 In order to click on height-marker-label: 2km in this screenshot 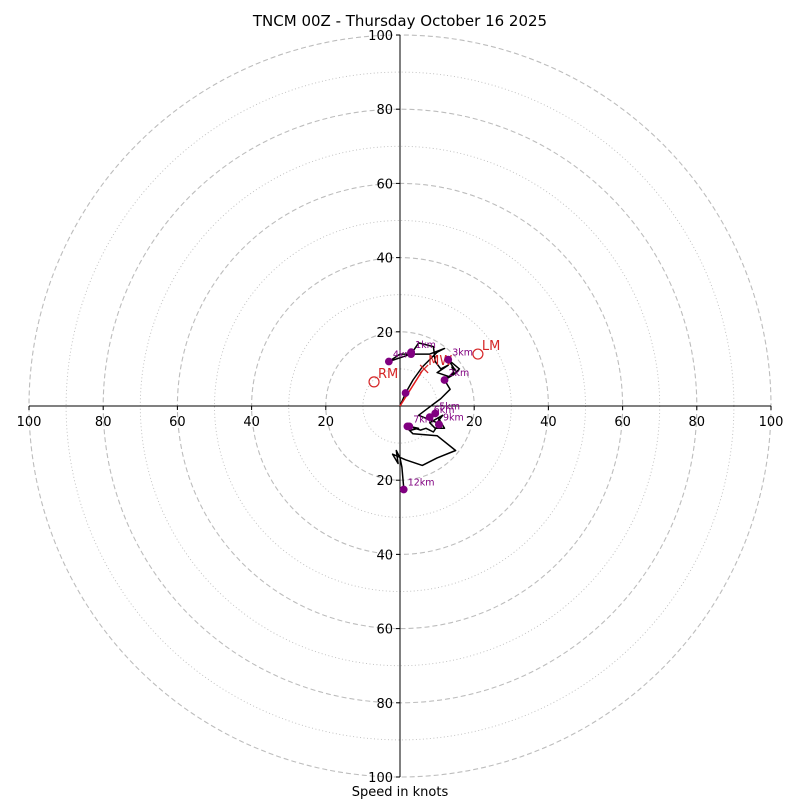, I will do `click(459, 373)`.